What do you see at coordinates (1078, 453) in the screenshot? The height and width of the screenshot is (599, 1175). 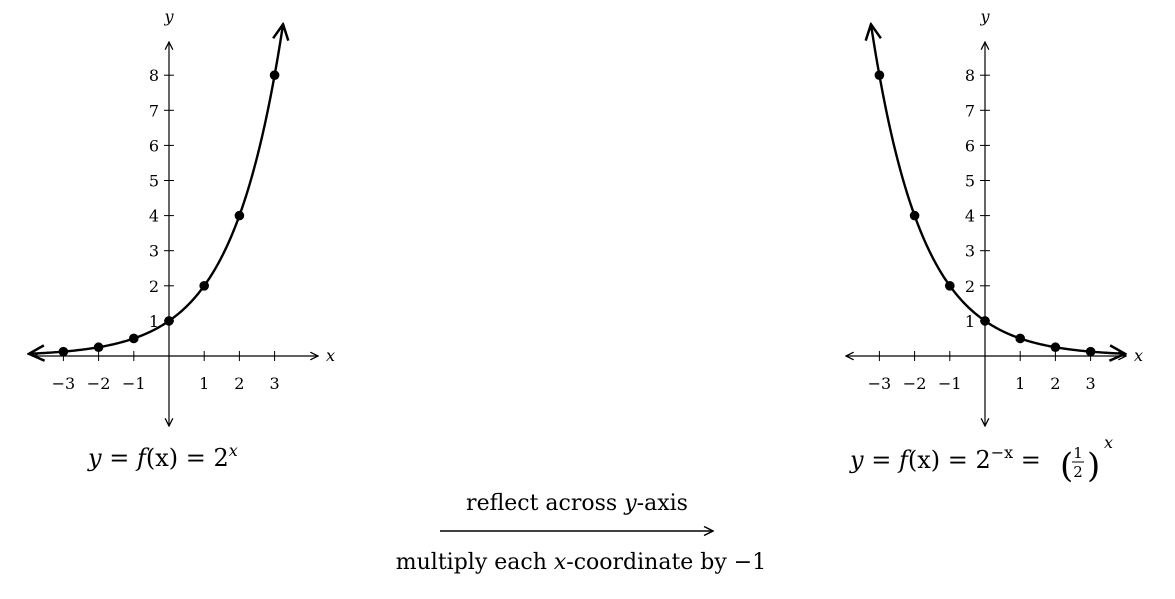 I see `fraction-numerator: 1` at bounding box center [1078, 453].